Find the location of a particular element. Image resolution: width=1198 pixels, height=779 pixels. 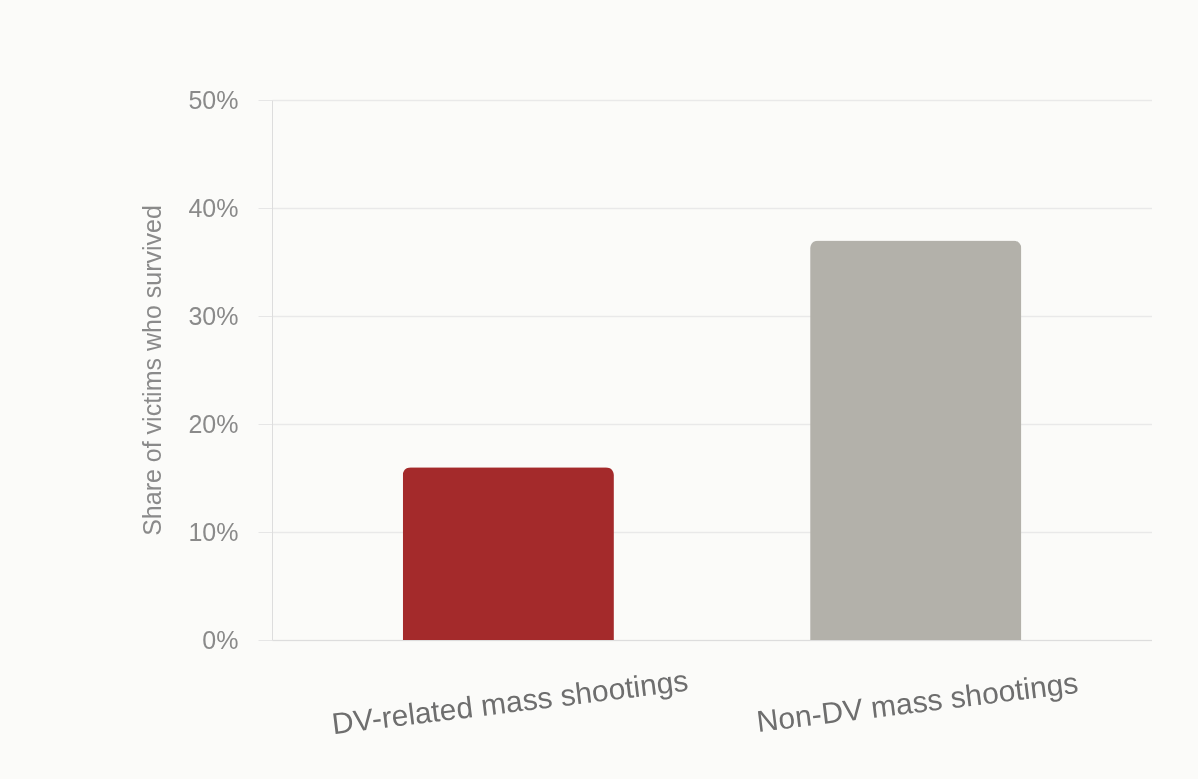

y-tick-label: 0% is located at coordinates (220, 639).